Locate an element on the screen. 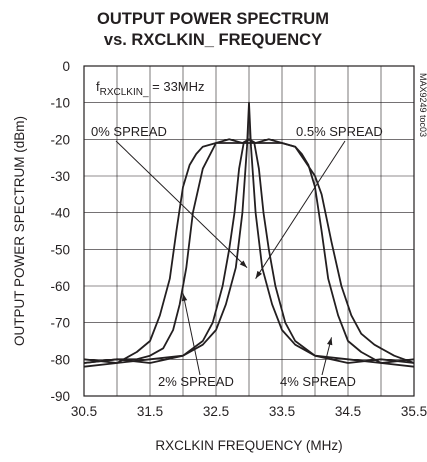 The image size is (427, 462). x-tick-label: 33.5 is located at coordinates (282, 411).